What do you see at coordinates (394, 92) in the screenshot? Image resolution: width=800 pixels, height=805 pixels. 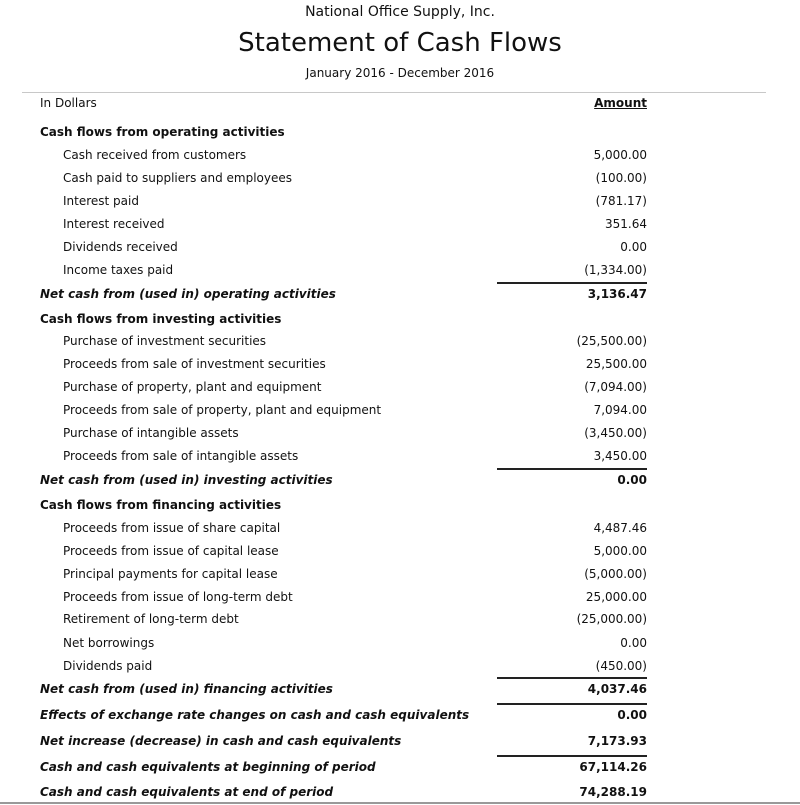 I see `header-divider` at bounding box center [394, 92].